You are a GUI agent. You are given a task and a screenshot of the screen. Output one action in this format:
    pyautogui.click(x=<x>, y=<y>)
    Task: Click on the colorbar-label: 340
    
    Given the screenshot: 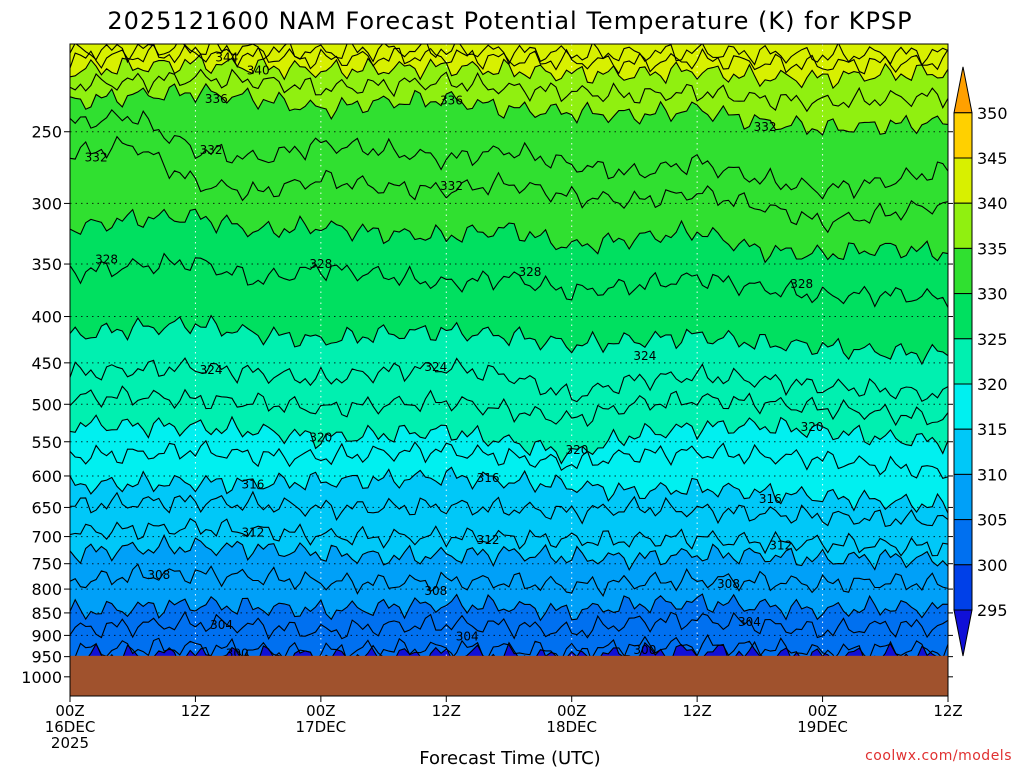 What is the action you would take?
    pyautogui.click(x=992, y=203)
    